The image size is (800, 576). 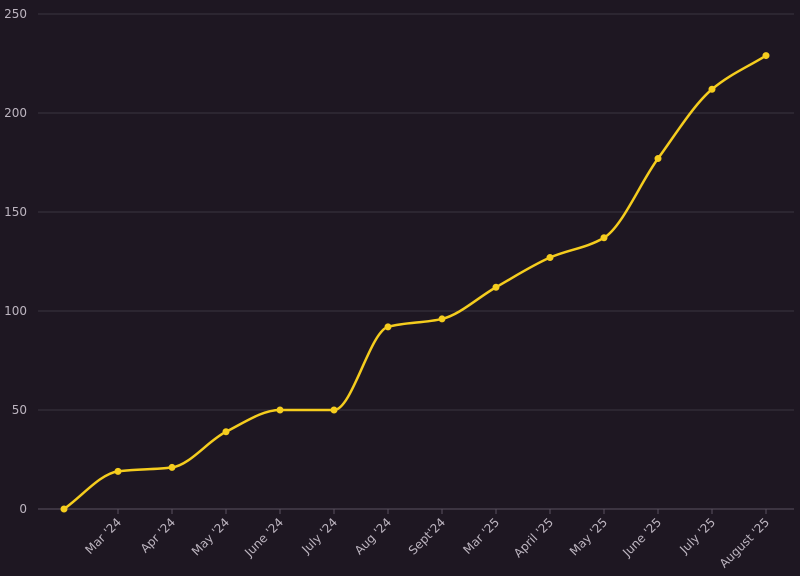 What do you see at coordinates (263, 537) in the screenshot?
I see `x-tick-label: June '24` at bounding box center [263, 537].